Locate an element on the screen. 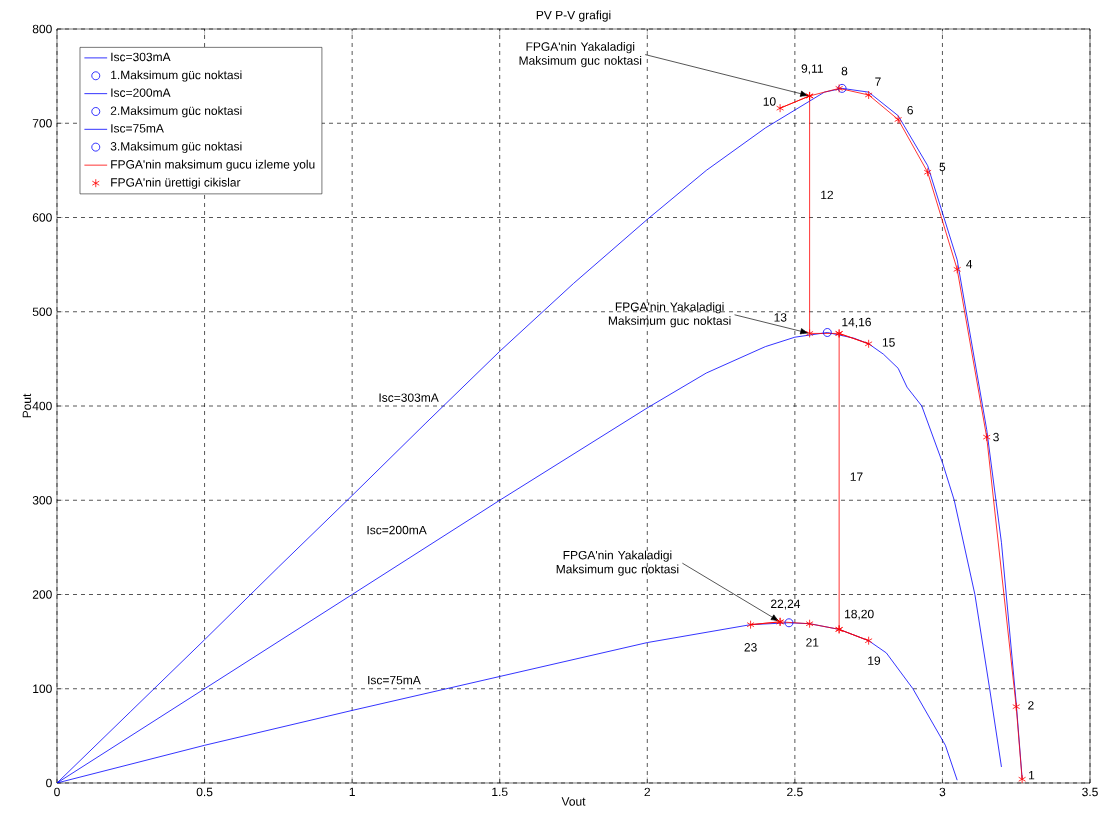  annotation: 22,24 is located at coordinates (786, 604).